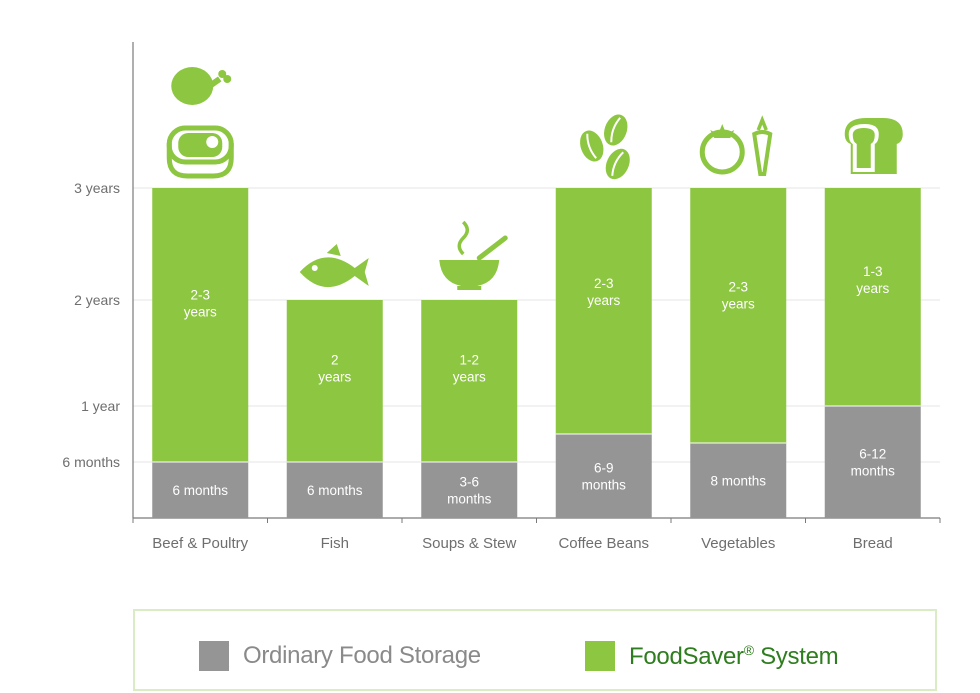 The height and width of the screenshot is (693, 980). I want to click on legend-swatch-foodsaver, so click(600, 656).